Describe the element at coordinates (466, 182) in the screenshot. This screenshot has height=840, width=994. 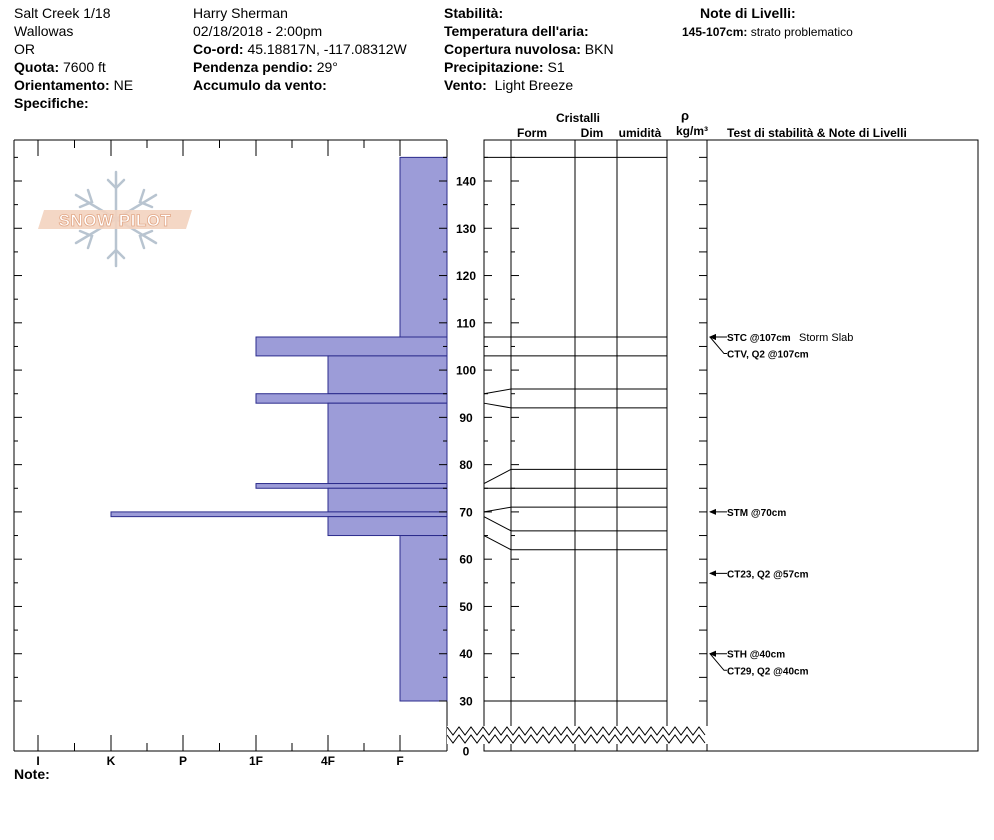
I see `depth-tick-label: 140` at that location.